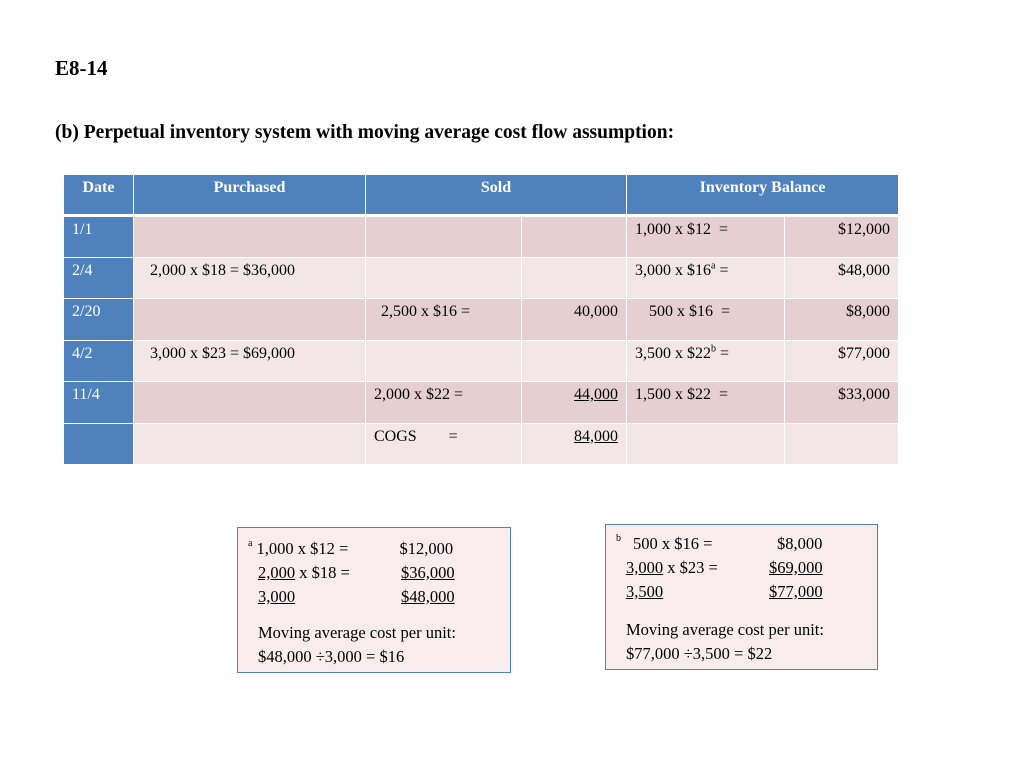 The height and width of the screenshot is (768, 1024). What do you see at coordinates (841, 360) in the screenshot?
I see `row-balance-amount: $77,000` at bounding box center [841, 360].